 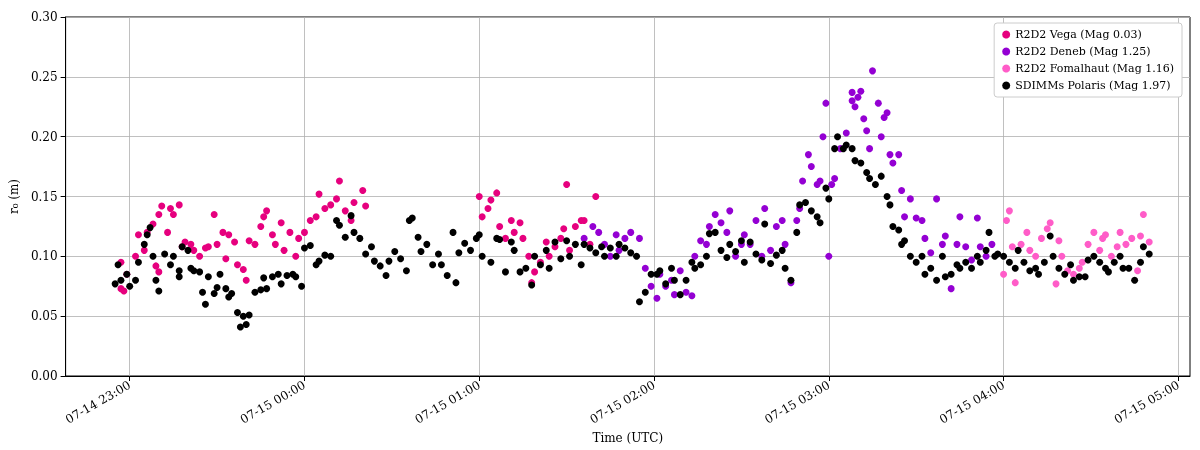 What do you see at coordinates (1093, 85) in the screenshot?
I see `legend-label: SDIMMs Polaris (Mag 1.97)` at bounding box center [1093, 85].